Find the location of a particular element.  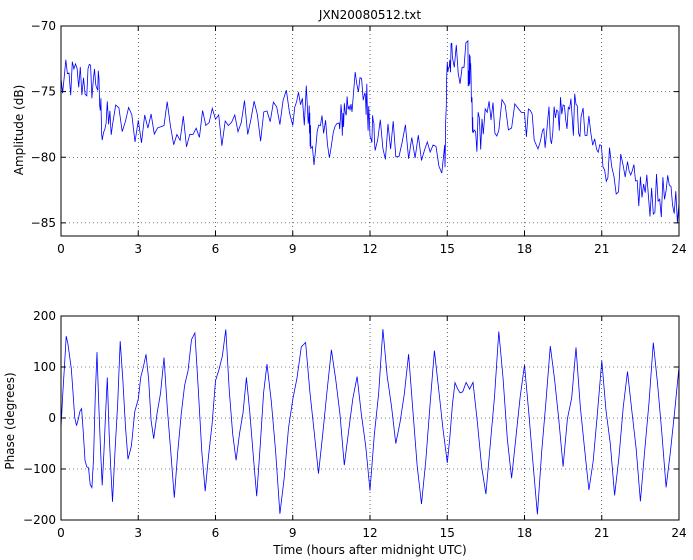

y-tick-label: 100 is located at coordinates (44, 367).